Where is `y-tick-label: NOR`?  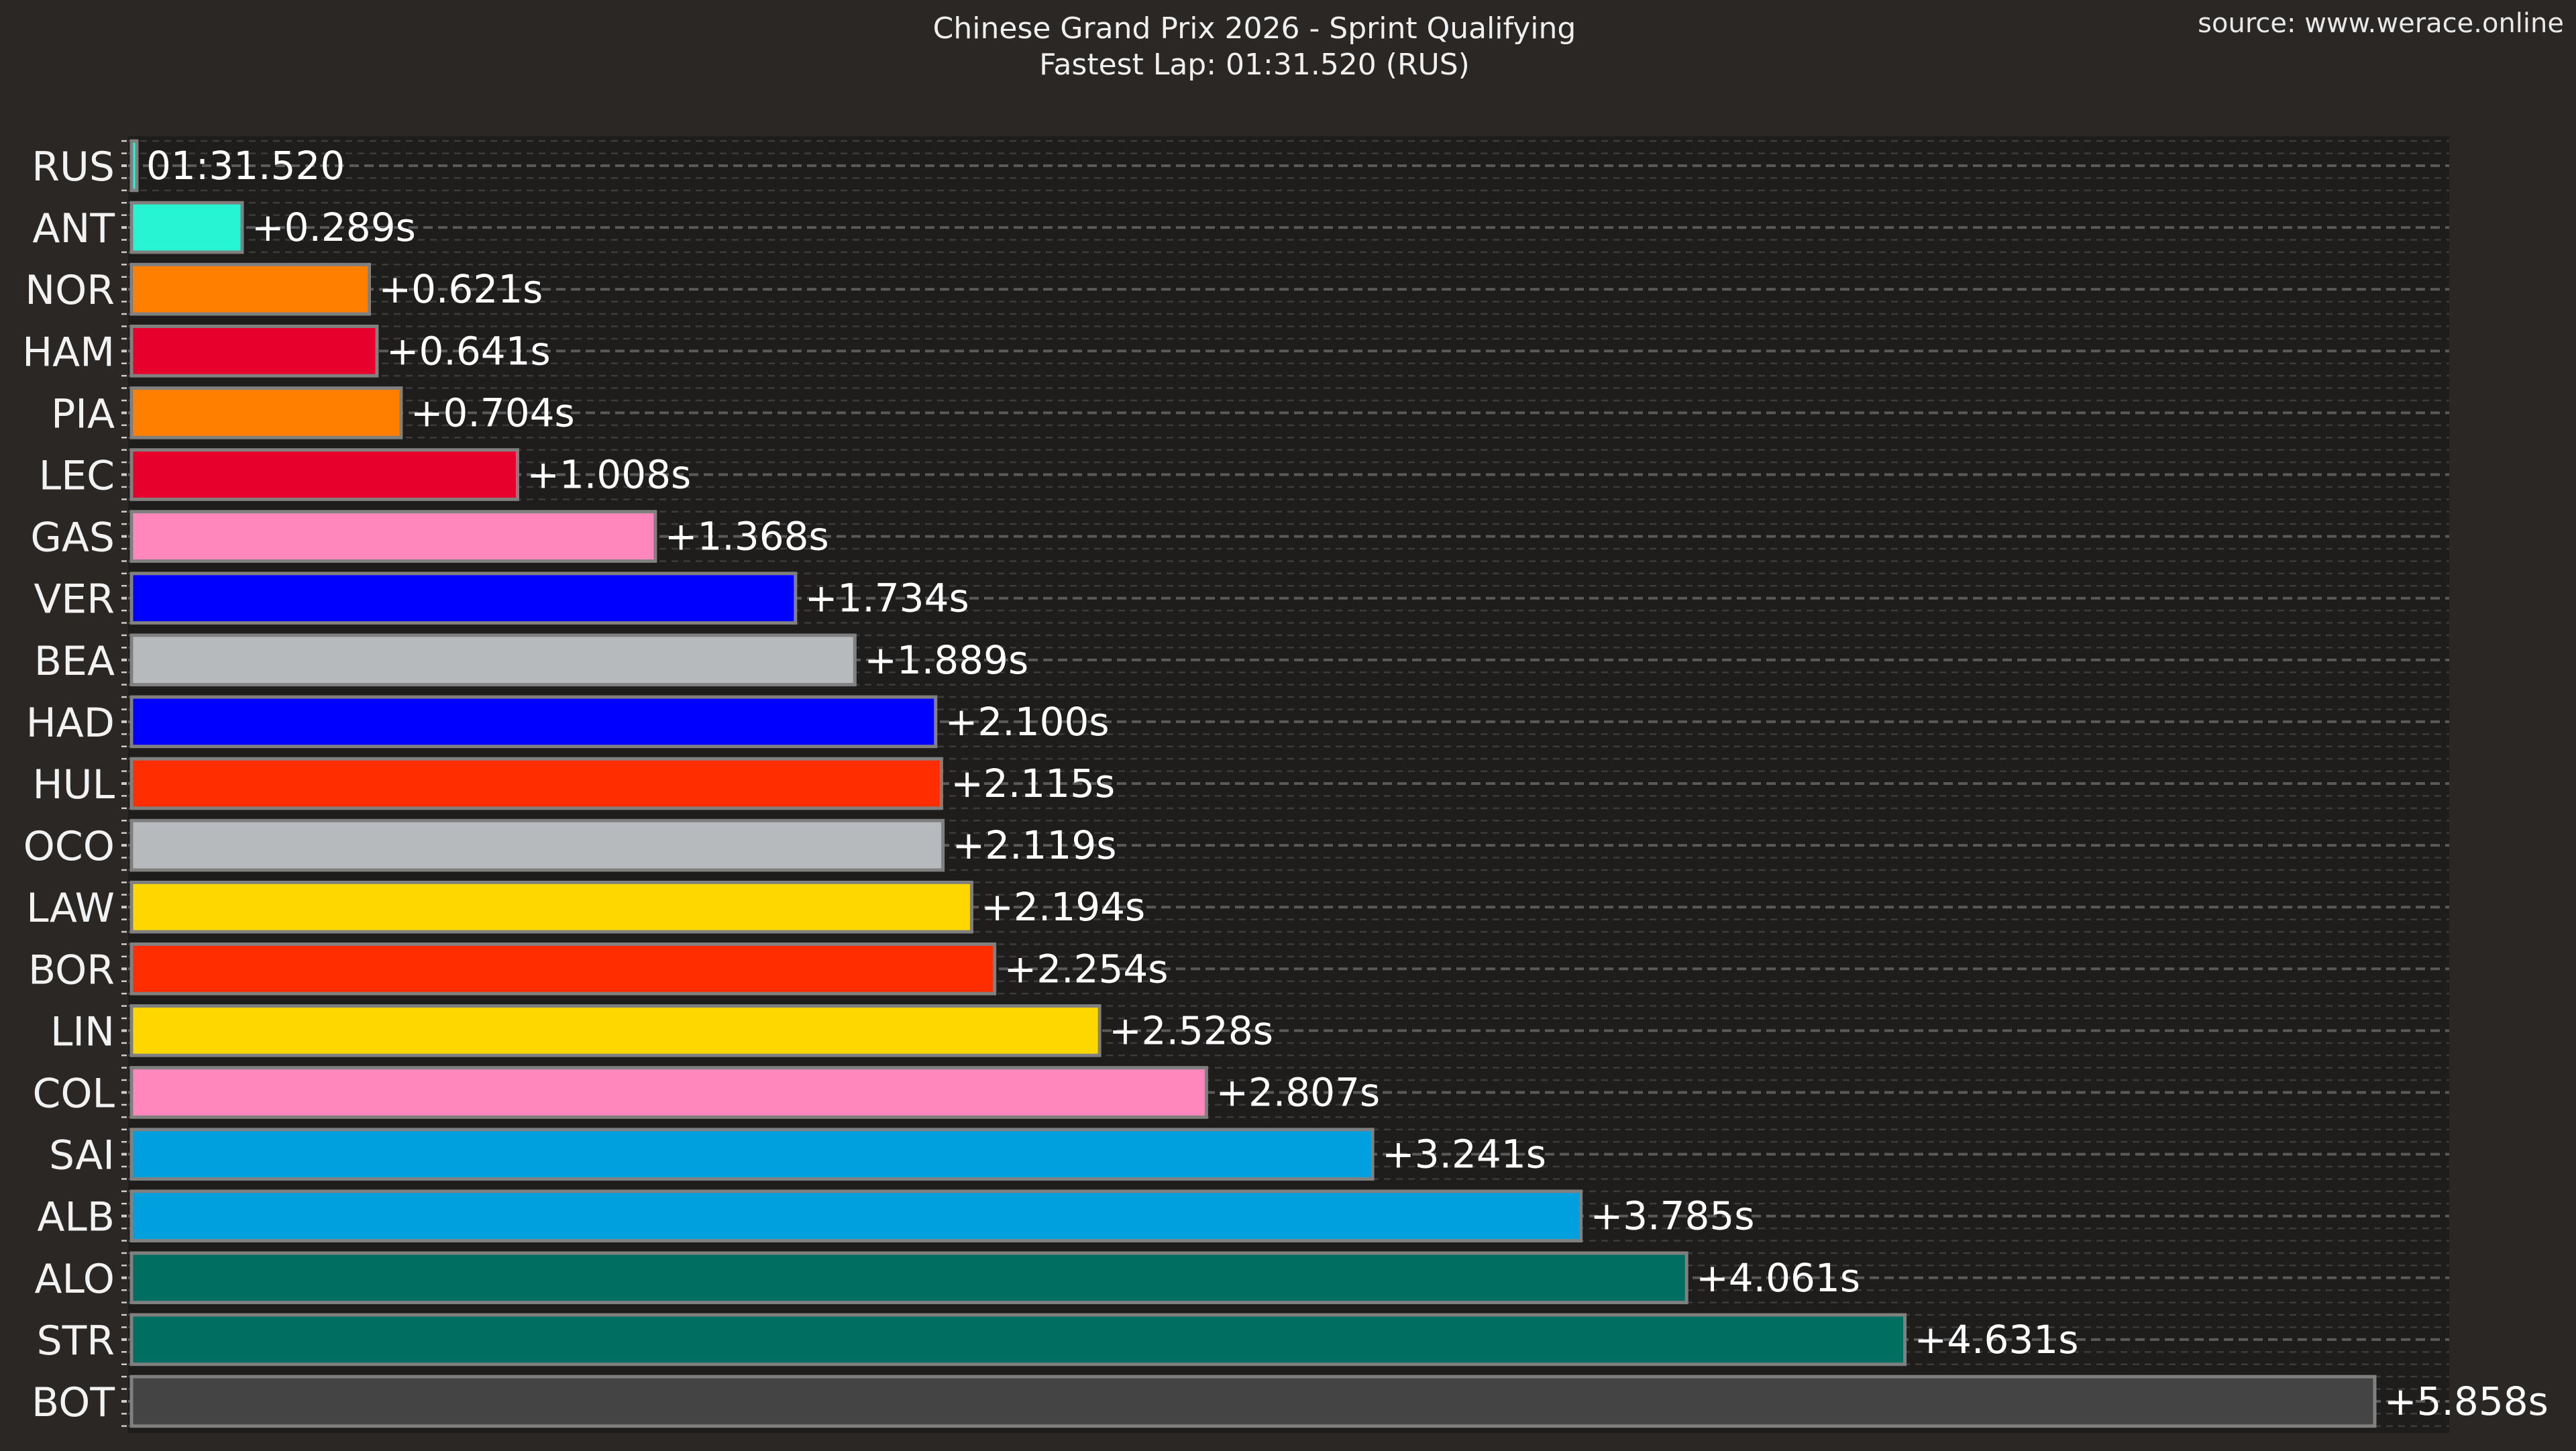 y-tick-label: NOR is located at coordinates (70, 290).